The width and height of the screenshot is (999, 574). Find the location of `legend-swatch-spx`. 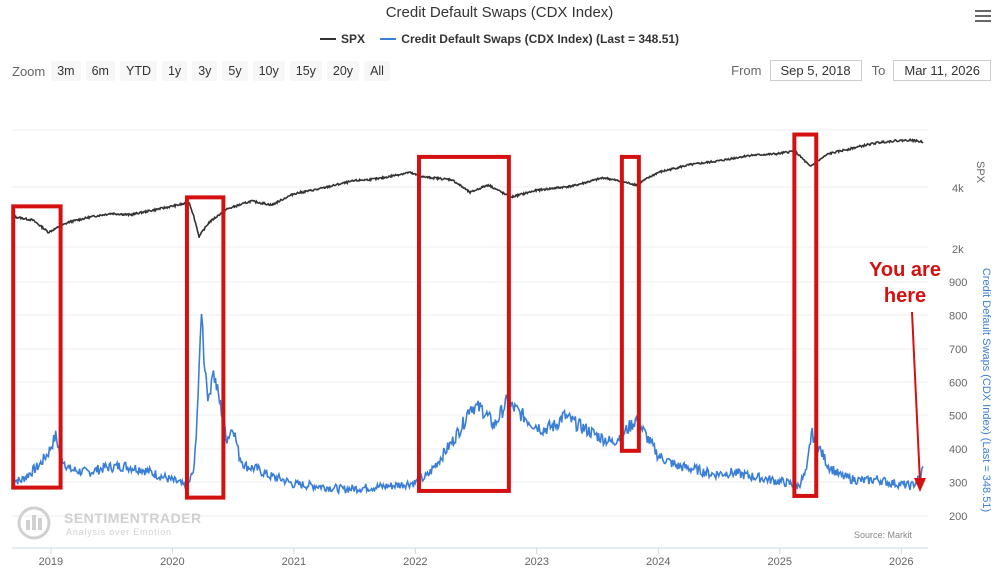

legend-swatch-spx is located at coordinates (327, 39).